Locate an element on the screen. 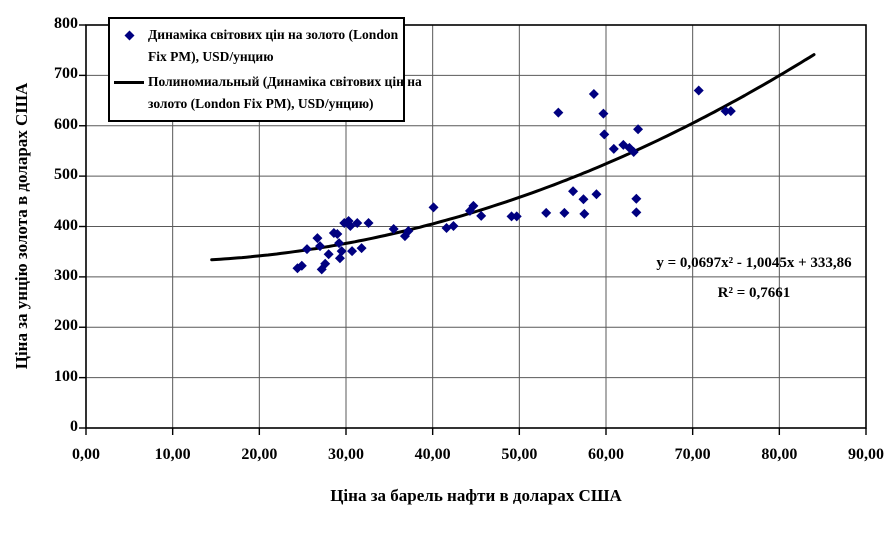 The height and width of the screenshot is (534, 891). y-tick-label: 400 is located at coordinates (66, 225).